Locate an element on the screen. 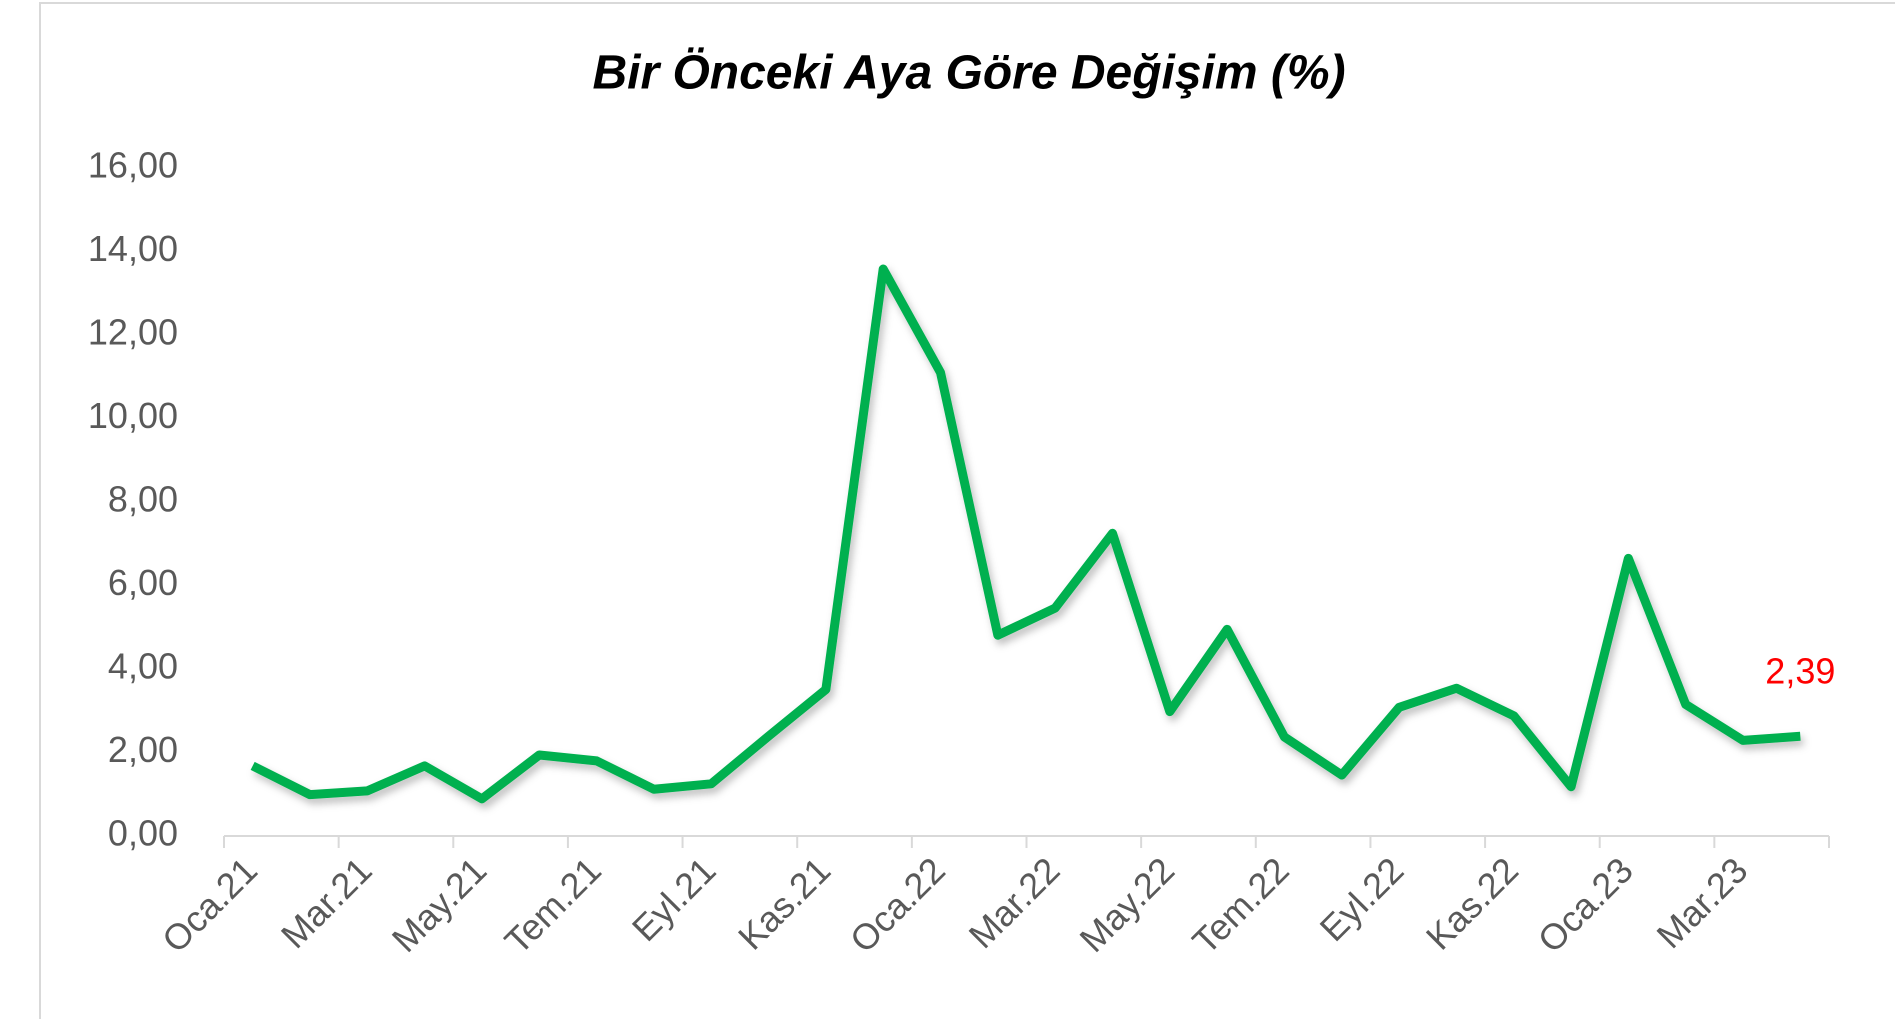  chart-title: Bir Önceki Aya Göre Değişim (%) is located at coordinates (968, 73).